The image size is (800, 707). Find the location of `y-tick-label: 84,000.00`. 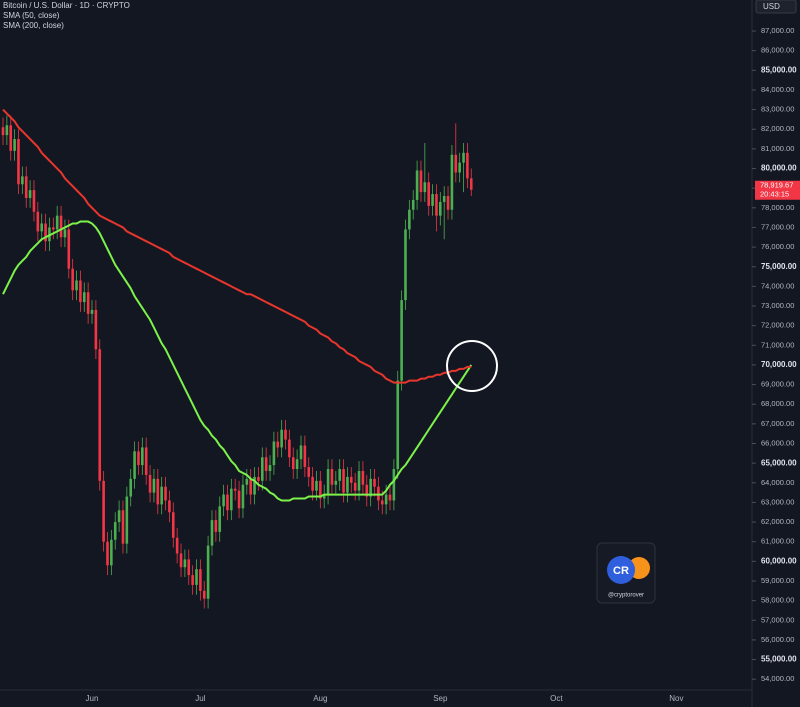

y-tick-label: 84,000.00 is located at coordinates (777, 89).